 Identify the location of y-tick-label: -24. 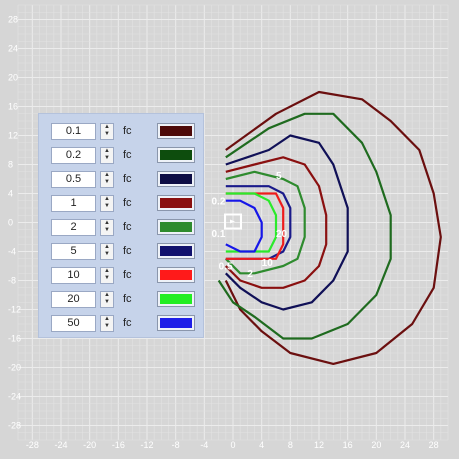
(14, 397).